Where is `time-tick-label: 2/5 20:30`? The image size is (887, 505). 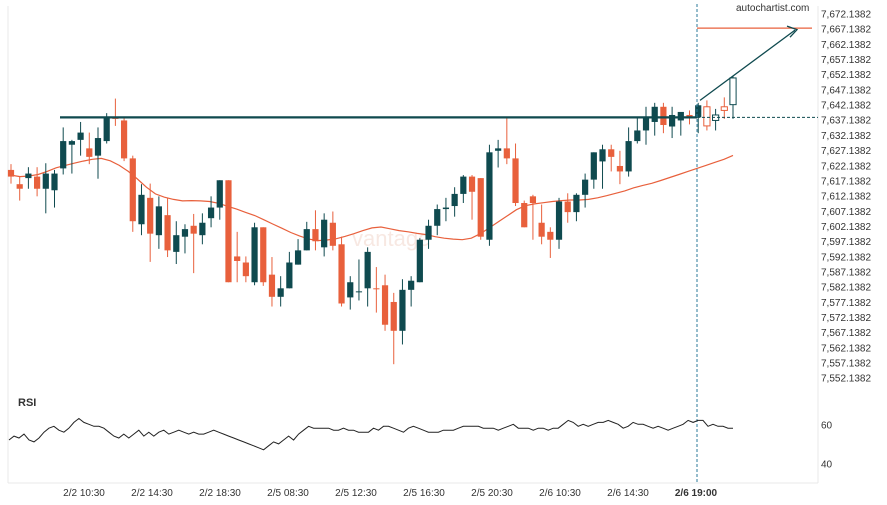 time-tick-label: 2/5 20:30 is located at coordinates (492, 493).